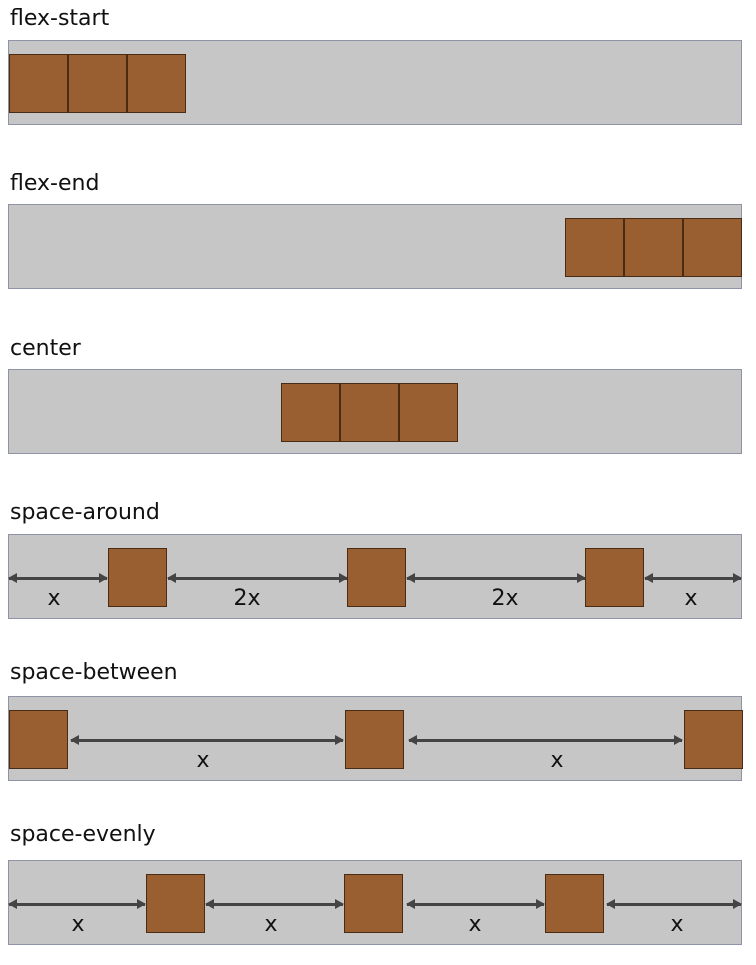 The image size is (756, 965). I want to click on section-title-space-evenly: space-evenly, so click(83, 834).